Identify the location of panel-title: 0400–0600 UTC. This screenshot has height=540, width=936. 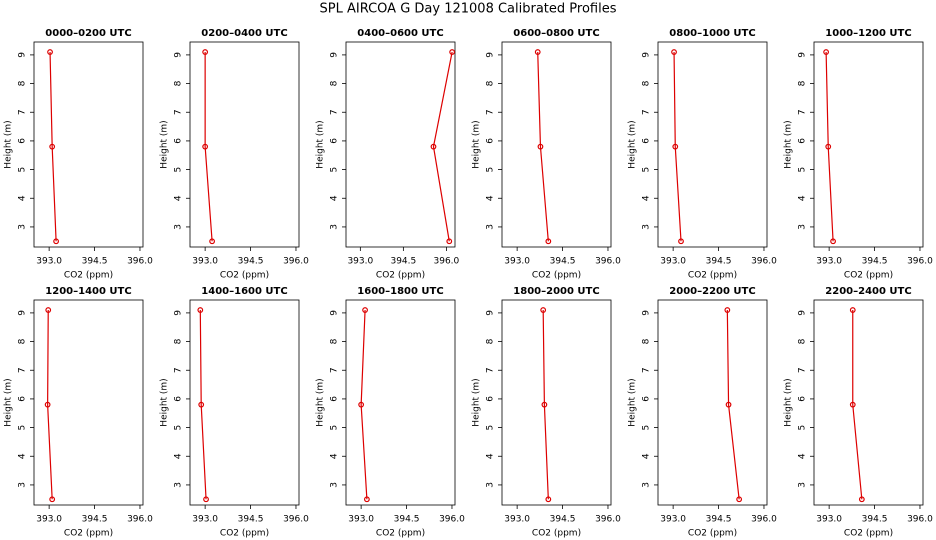
(400, 33).